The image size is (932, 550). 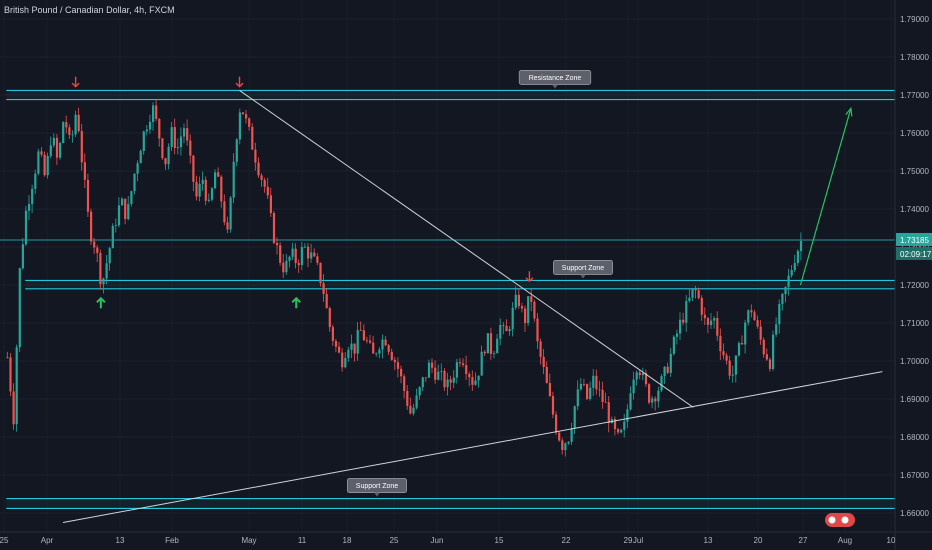 What do you see at coordinates (451, 95) in the screenshot?
I see `zone-fill` at bounding box center [451, 95].